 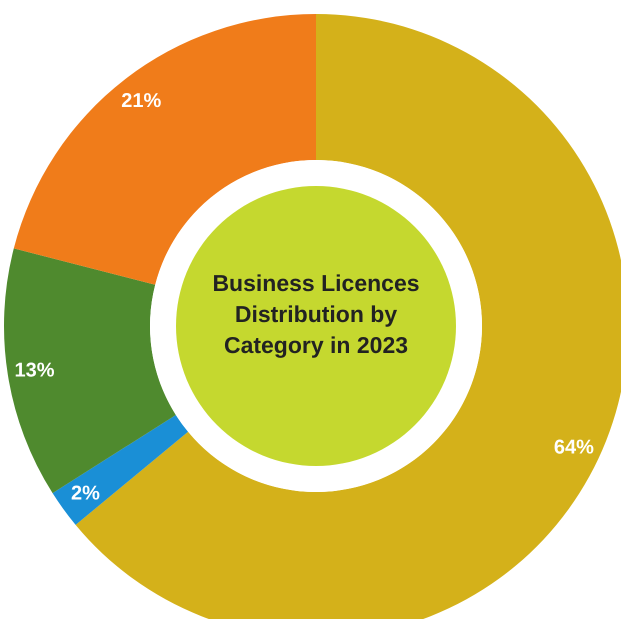 I want to click on text: Business Licences Distribution by Category in 2023, so click(x=316, y=314).